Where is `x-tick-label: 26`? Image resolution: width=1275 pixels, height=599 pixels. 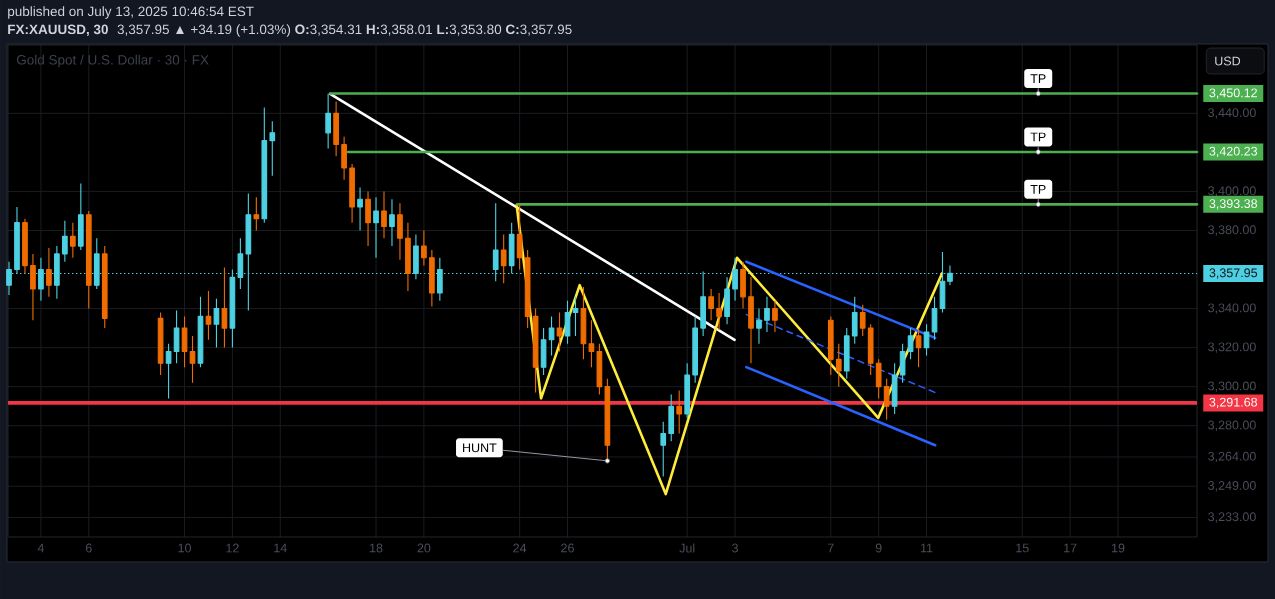 x-tick-label: 26 is located at coordinates (567, 548).